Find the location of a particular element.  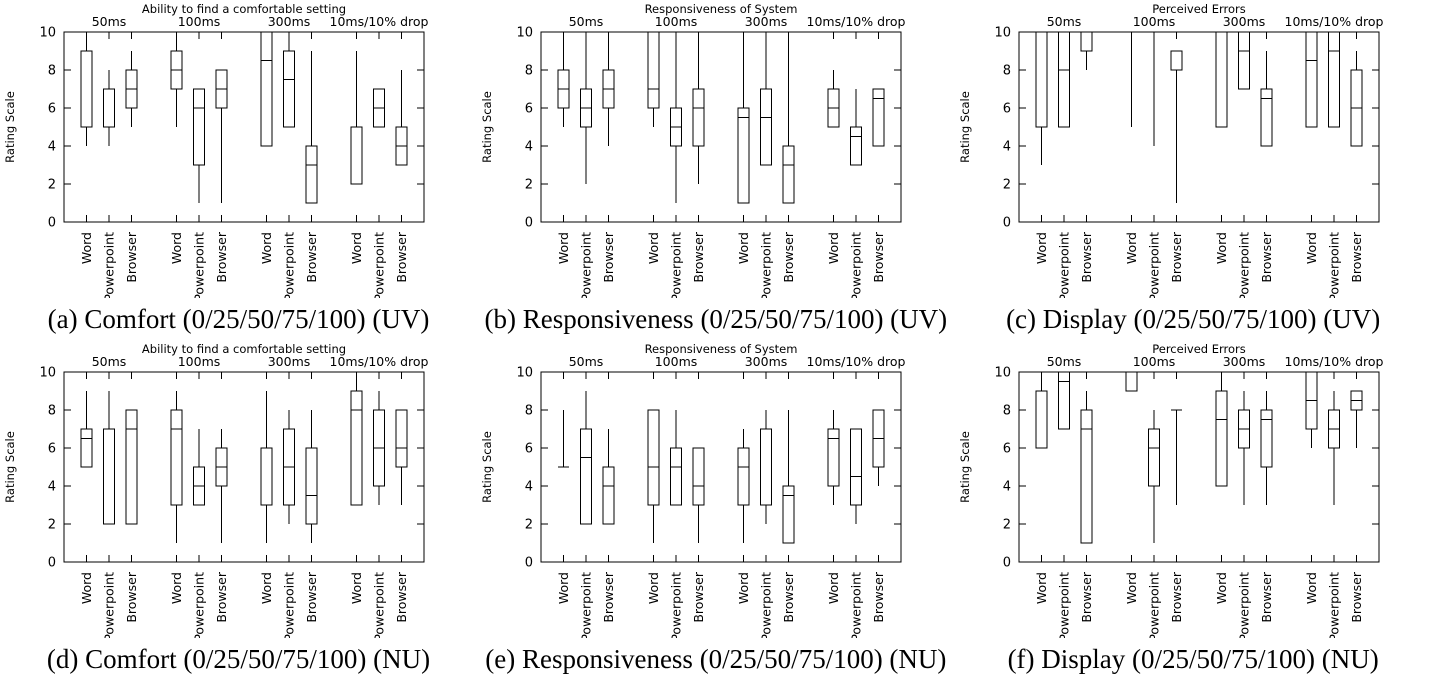

y-tick-label: 8 is located at coordinates (52, 71).